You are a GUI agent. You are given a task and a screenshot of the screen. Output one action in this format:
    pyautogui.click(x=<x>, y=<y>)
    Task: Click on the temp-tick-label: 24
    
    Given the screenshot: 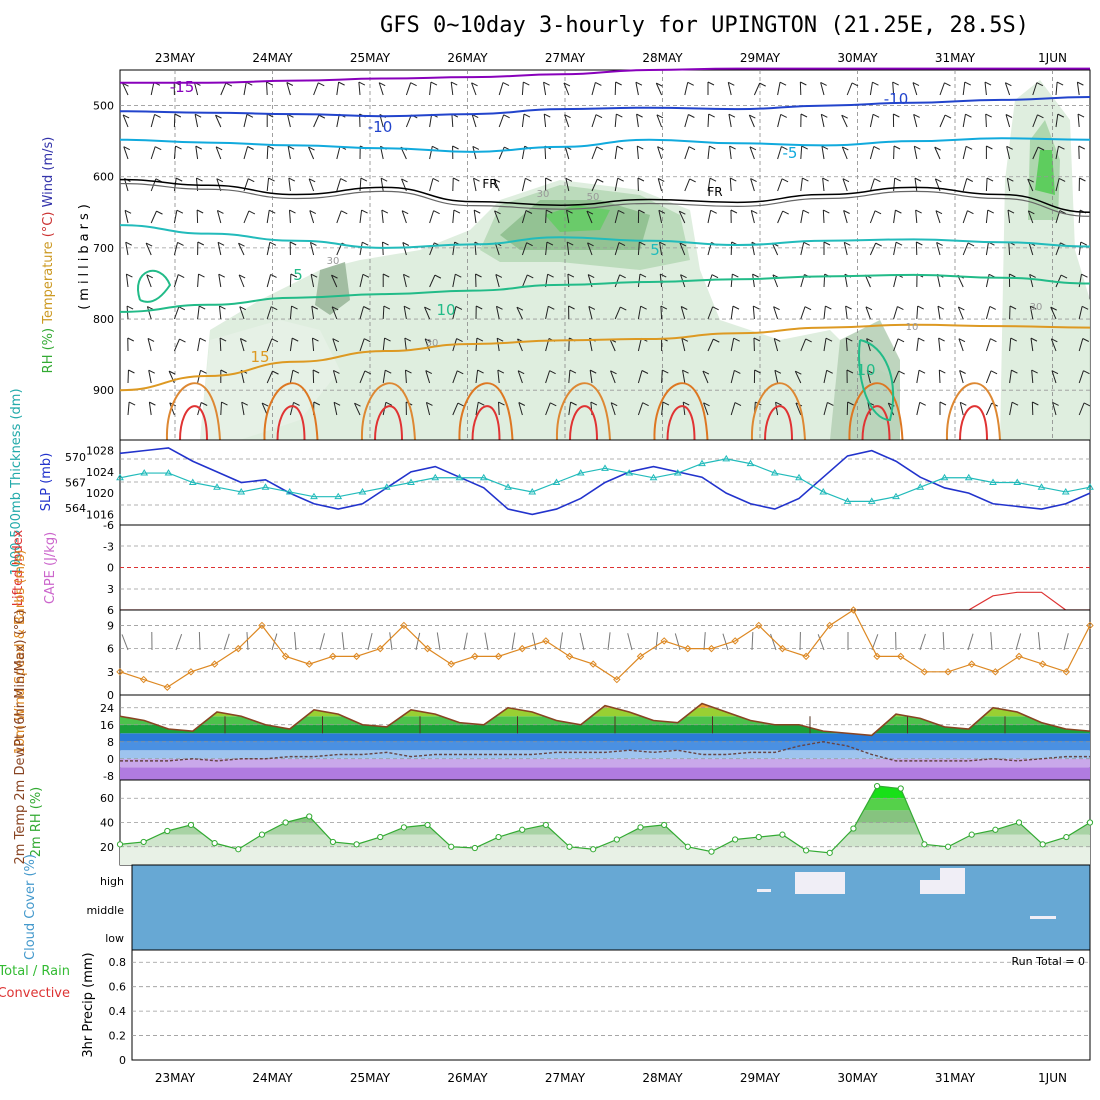 What is the action you would take?
    pyautogui.click(x=107, y=708)
    